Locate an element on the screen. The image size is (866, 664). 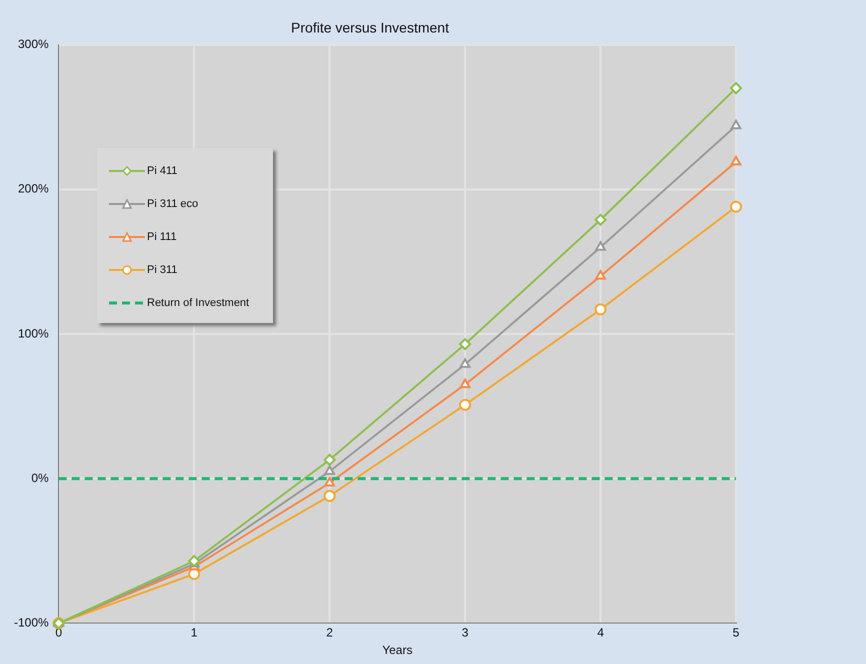
y-tick-label: 0% is located at coordinates (40, 477).